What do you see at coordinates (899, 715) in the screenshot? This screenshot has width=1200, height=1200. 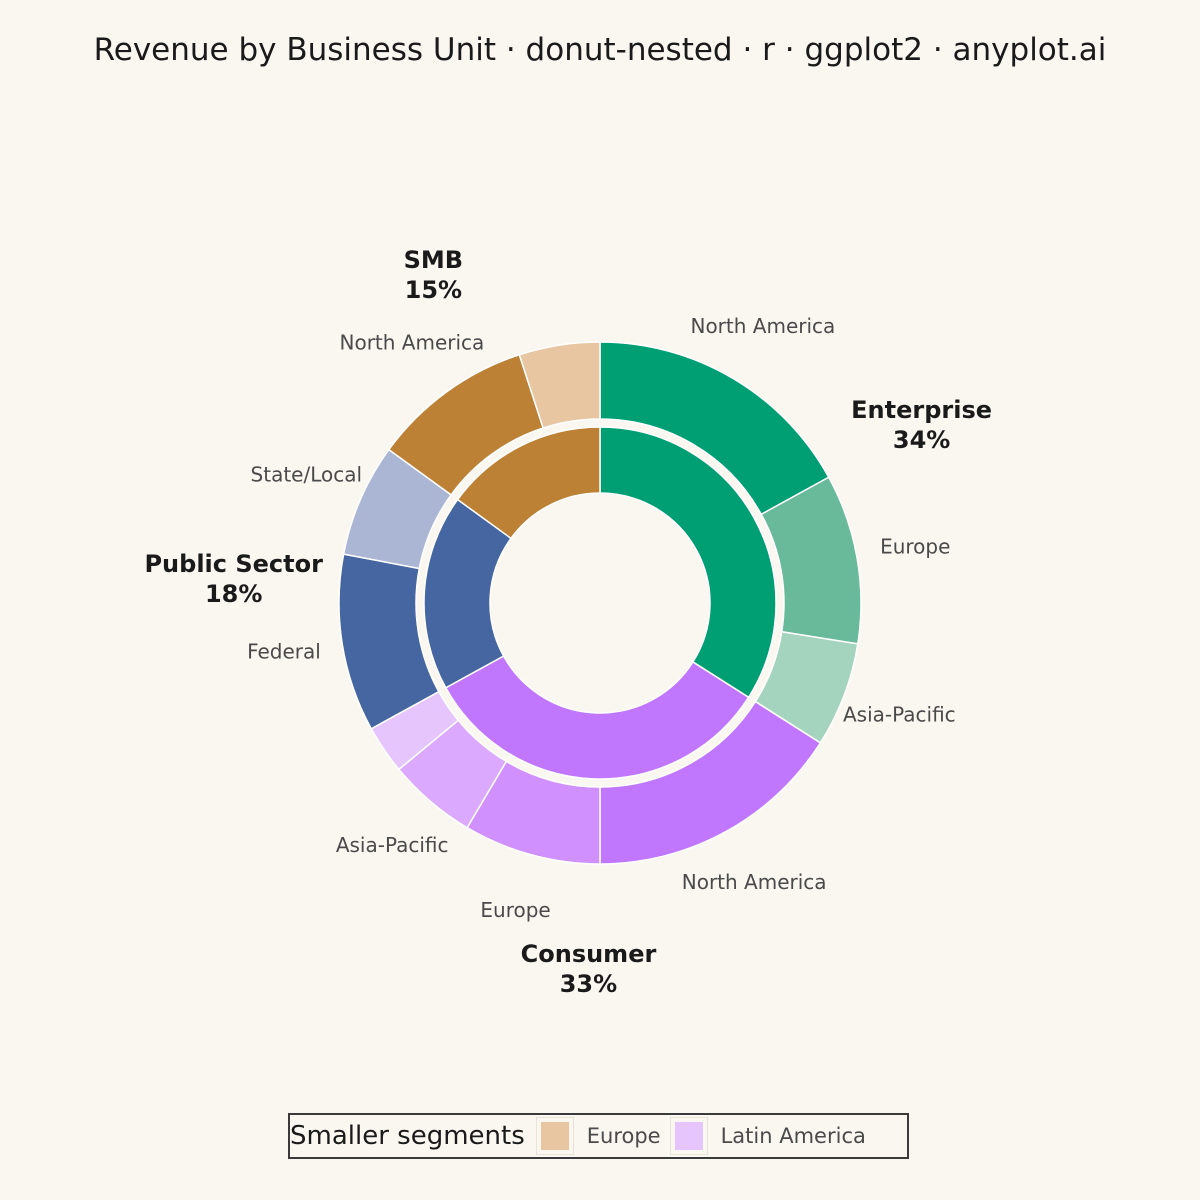 I see `outer-label-enterprise-asia-pacific: Asia-Pacific` at bounding box center [899, 715].